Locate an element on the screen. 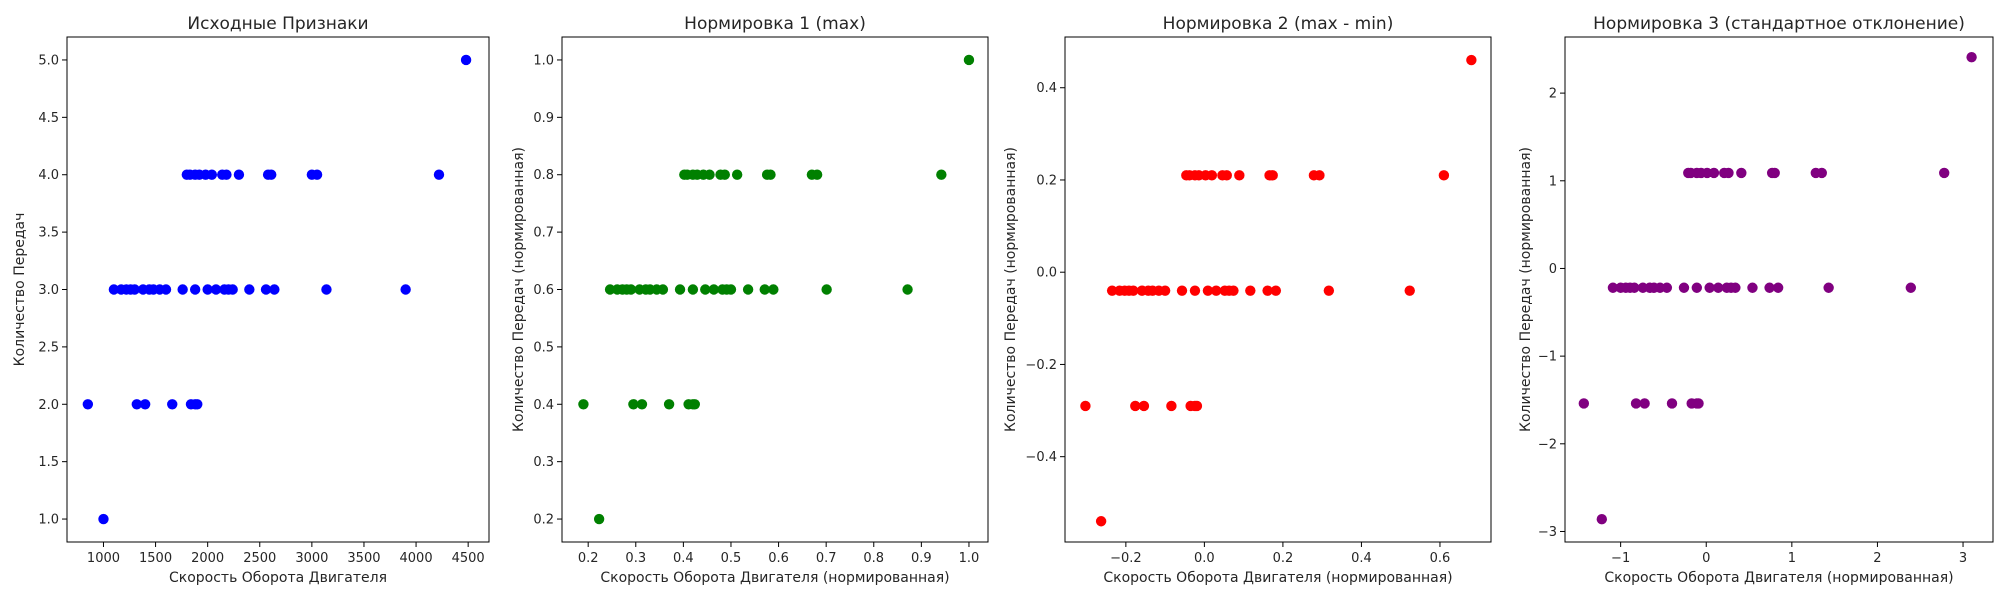 The height and width of the screenshot is (600, 2000). subplot-1-xtick-label: 2000 is located at coordinates (207, 558).